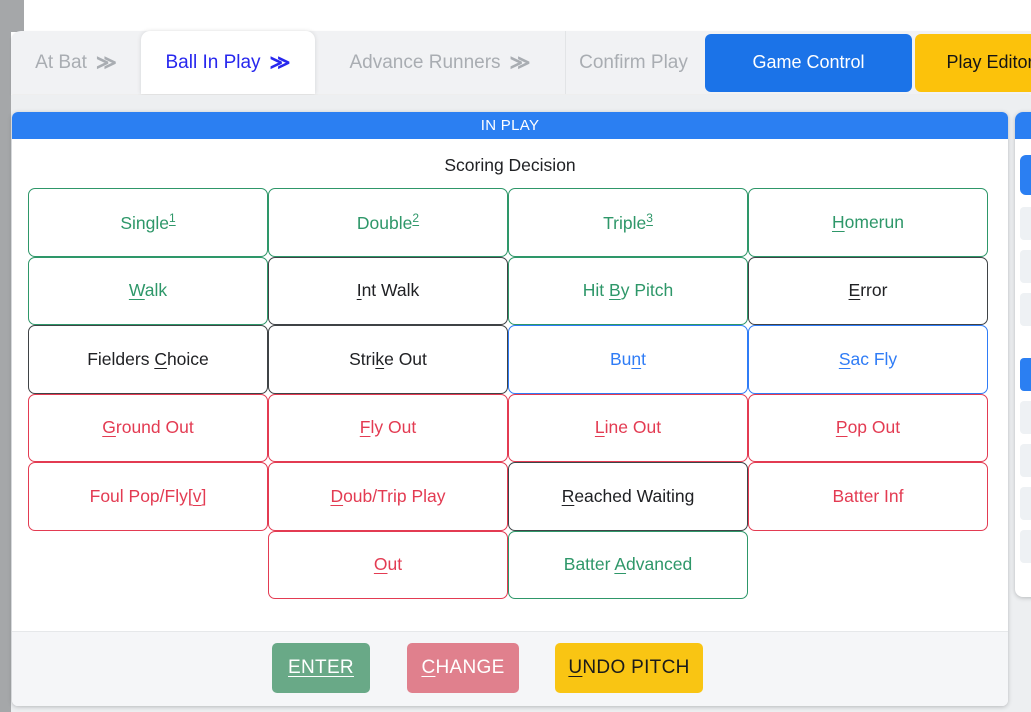 The height and width of the screenshot is (712, 1031). What do you see at coordinates (568, 495) in the screenshot?
I see `hotkey-underline: R` at bounding box center [568, 495].